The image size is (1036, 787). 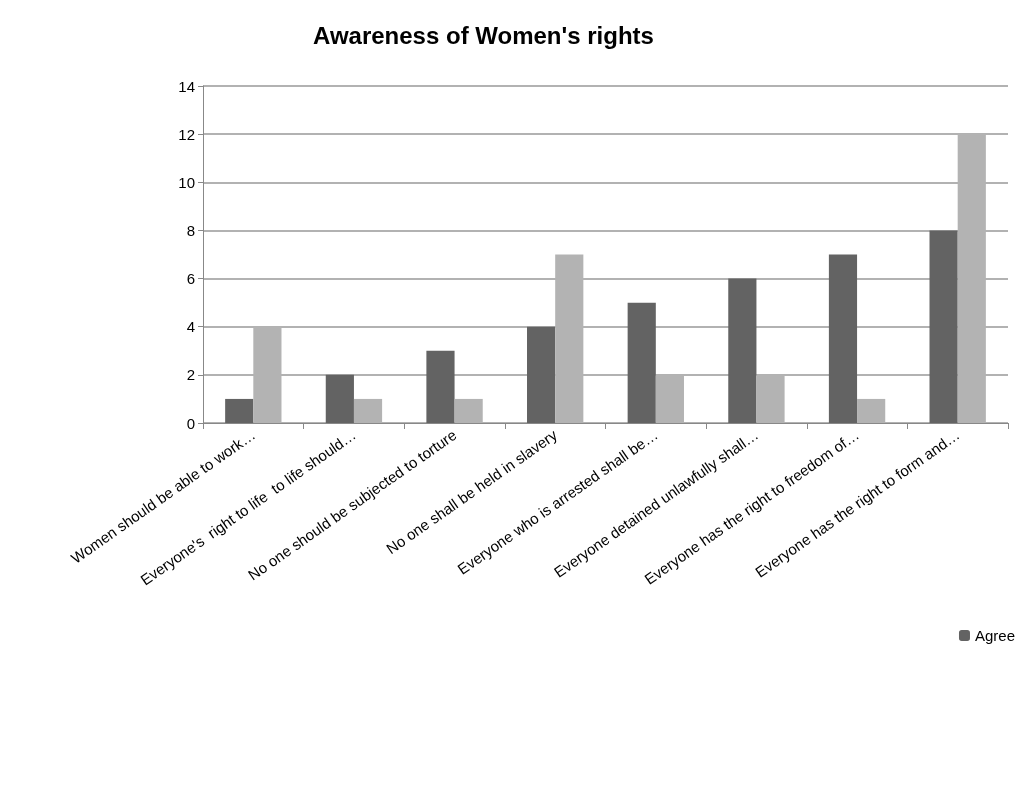 What do you see at coordinates (186, 182) in the screenshot?
I see `y-tick-label: 10` at bounding box center [186, 182].